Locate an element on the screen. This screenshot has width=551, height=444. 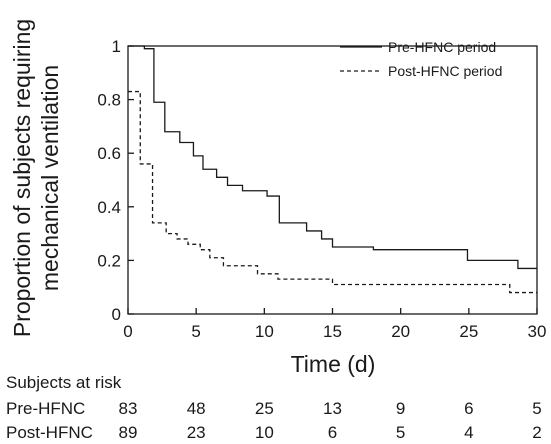
x-axis-title: Time (d) is located at coordinates (333, 364).